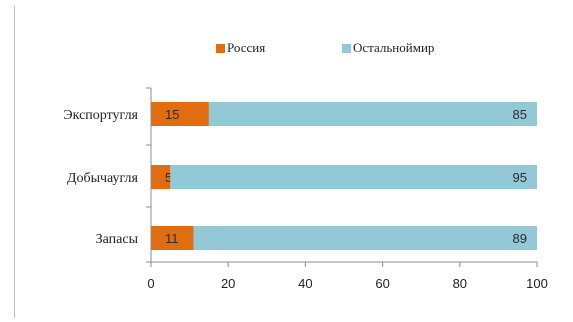 This screenshot has width=573, height=322. Describe the element at coordinates (460, 283) in the screenshot. I see `x-tick-label-4: 80` at that location.